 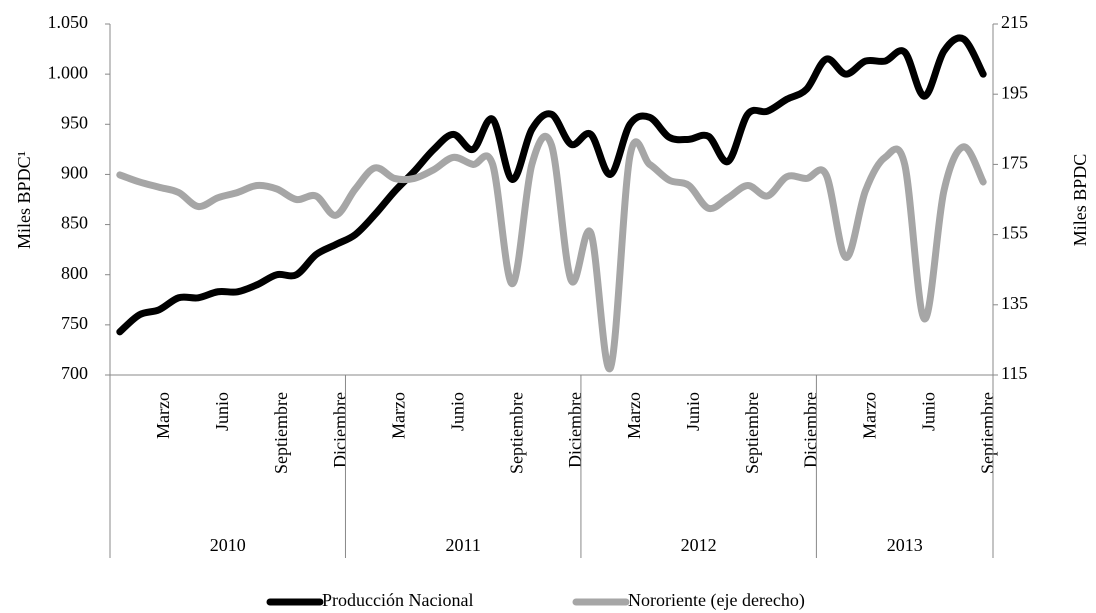 I want to click on y-tick-label: 950, so click(x=74, y=122).